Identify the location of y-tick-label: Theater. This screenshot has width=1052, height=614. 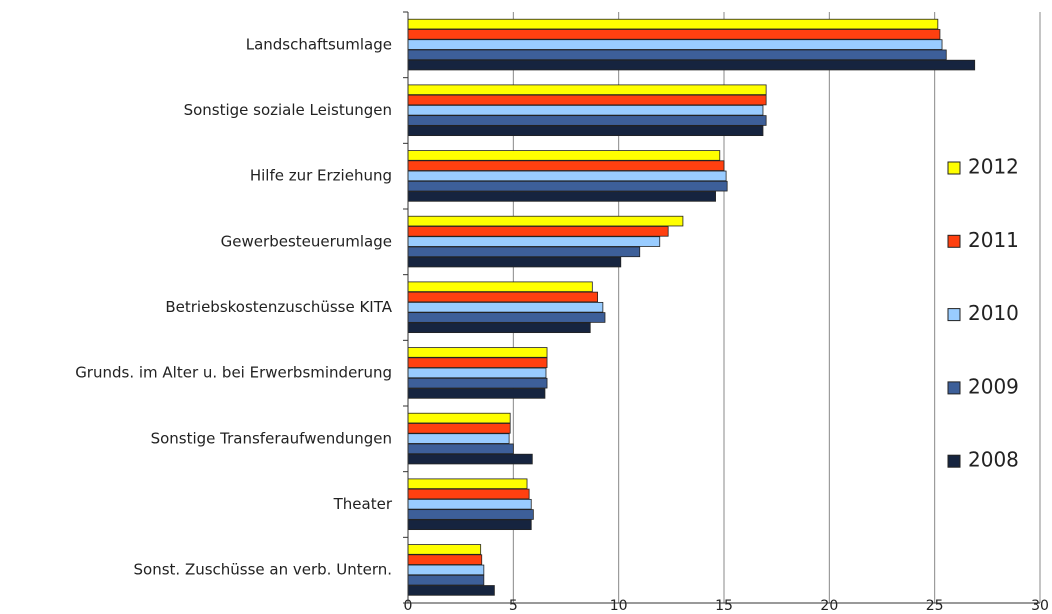
(363, 504).